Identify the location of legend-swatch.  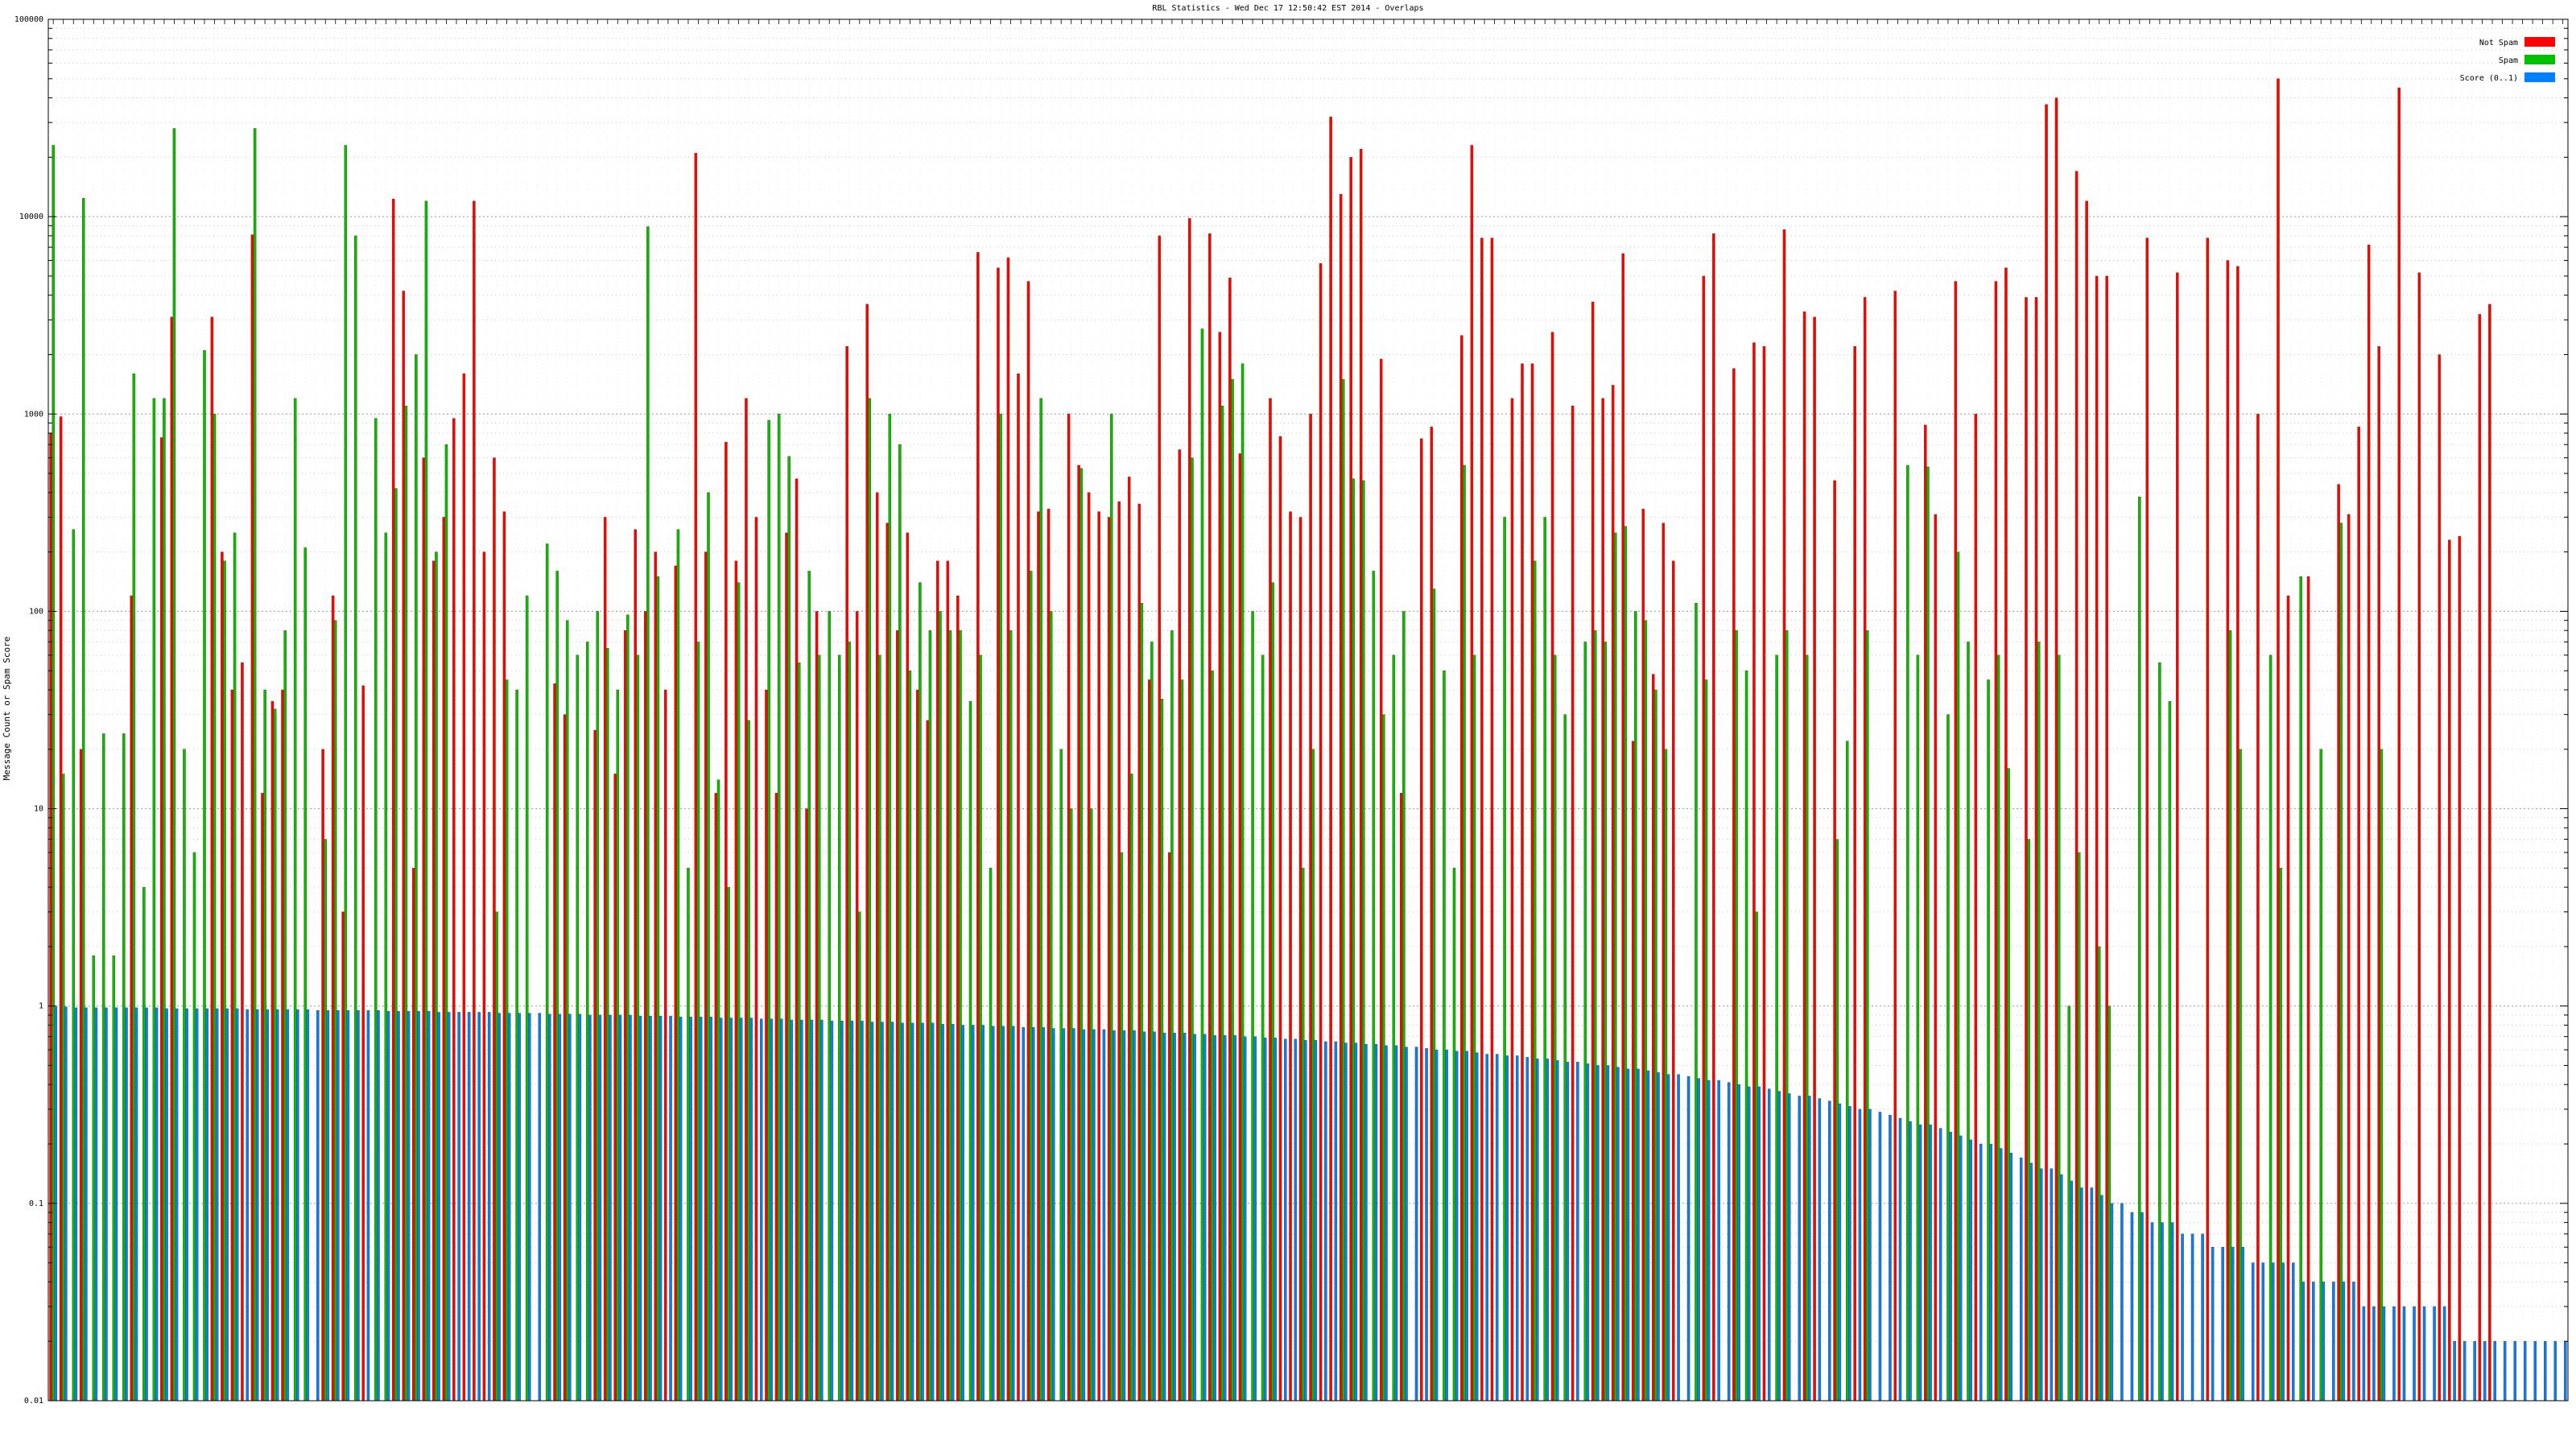
(2539, 59).